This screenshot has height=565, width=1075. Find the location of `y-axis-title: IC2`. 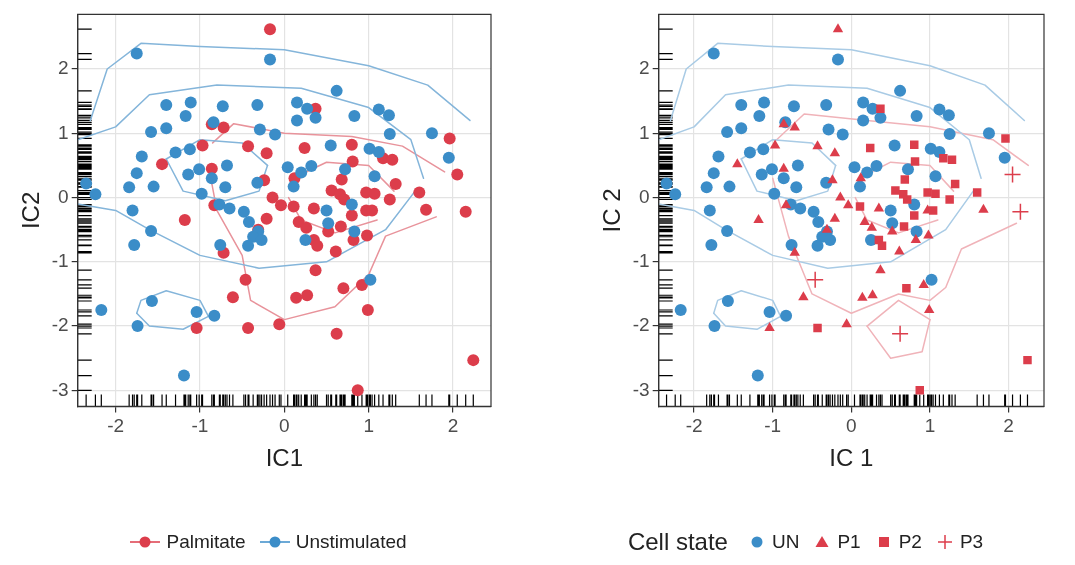

y-axis-title: IC2 is located at coordinates (31, 210).